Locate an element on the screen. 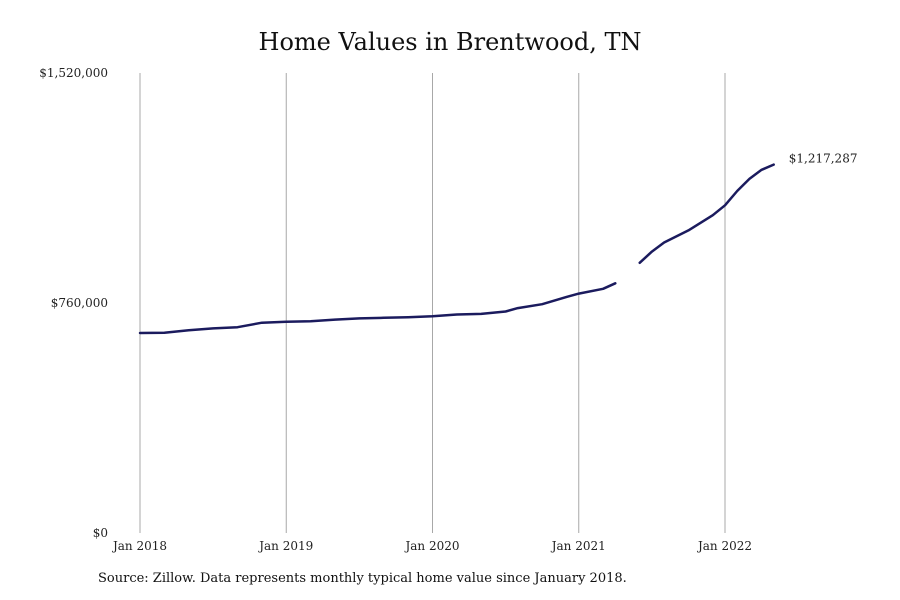  data-labels: $1,217,287 is located at coordinates (823, 159).